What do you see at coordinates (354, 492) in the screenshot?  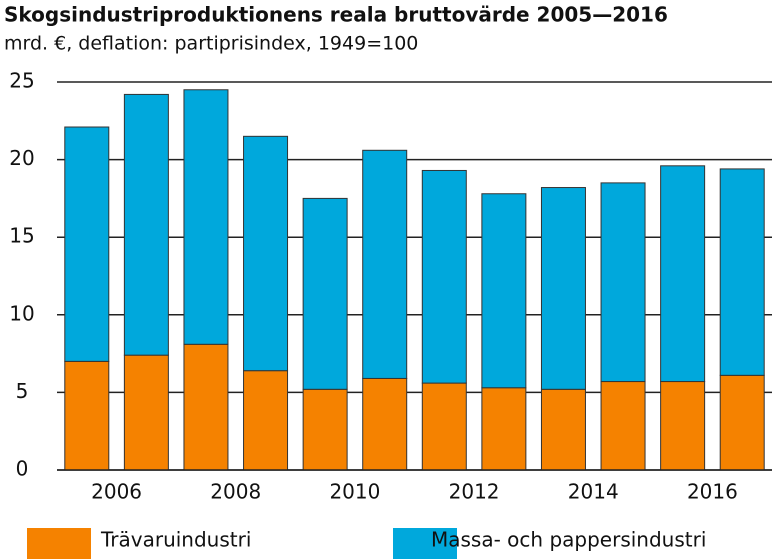 I see `x-tick-label: 2010` at bounding box center [354, 492].